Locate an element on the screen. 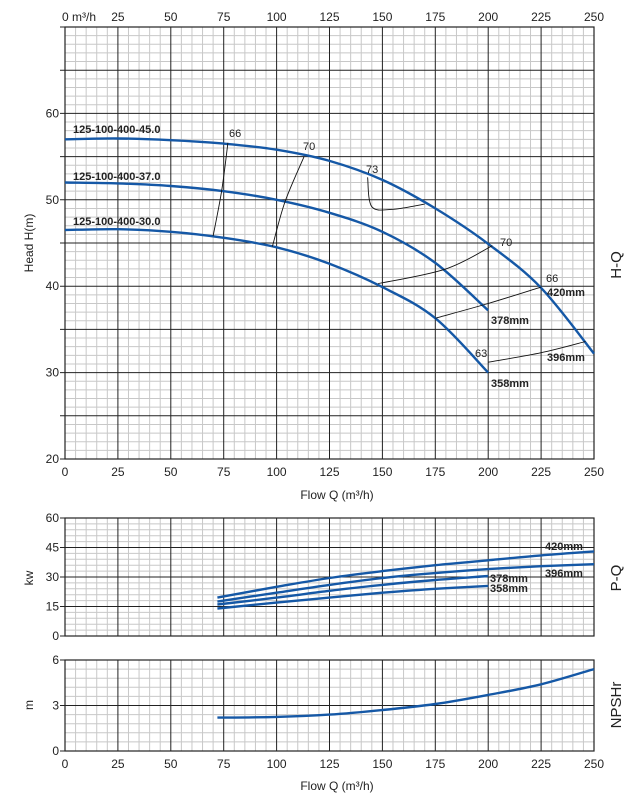 This screenshot has height=804, width=630. top-tick-label: 250 is located at coordinates (594, 17).